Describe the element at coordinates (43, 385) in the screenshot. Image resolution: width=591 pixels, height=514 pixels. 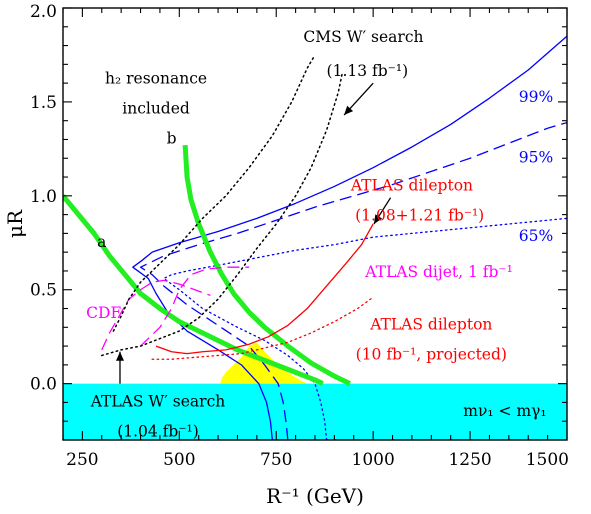
I see `y-tick-label: 0.0` at that location.